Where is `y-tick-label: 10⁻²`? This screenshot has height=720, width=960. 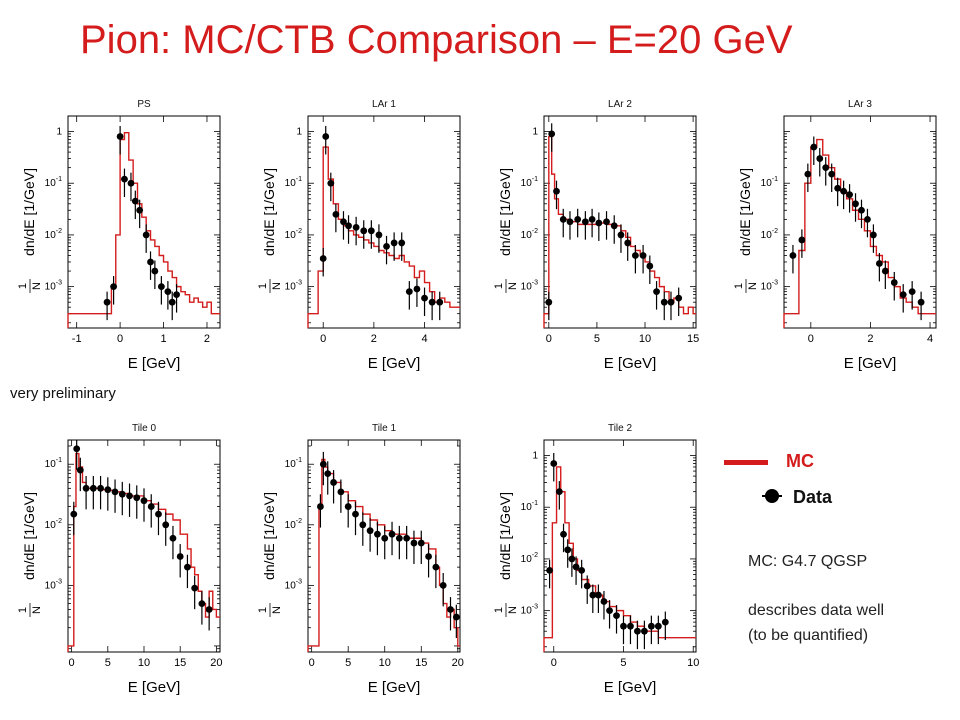 y-tick-label: 10⁻² is located at coordinates (529, 558).